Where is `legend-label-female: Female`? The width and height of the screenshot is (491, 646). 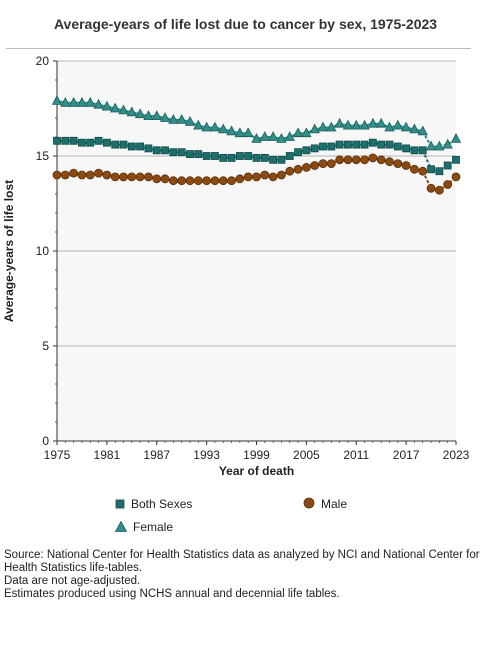 legend-label-female: Female is located at coordinates (153, 527).